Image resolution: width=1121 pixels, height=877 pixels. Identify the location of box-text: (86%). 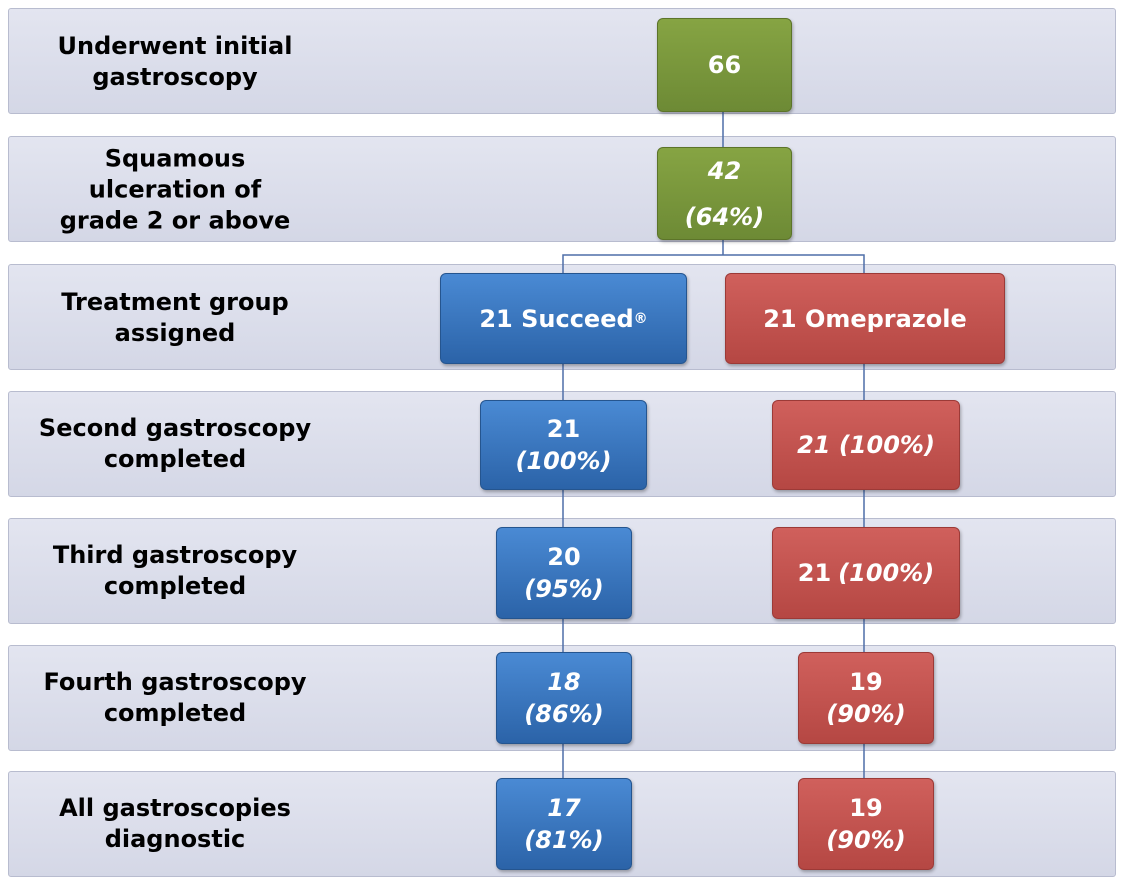
(564, 714).